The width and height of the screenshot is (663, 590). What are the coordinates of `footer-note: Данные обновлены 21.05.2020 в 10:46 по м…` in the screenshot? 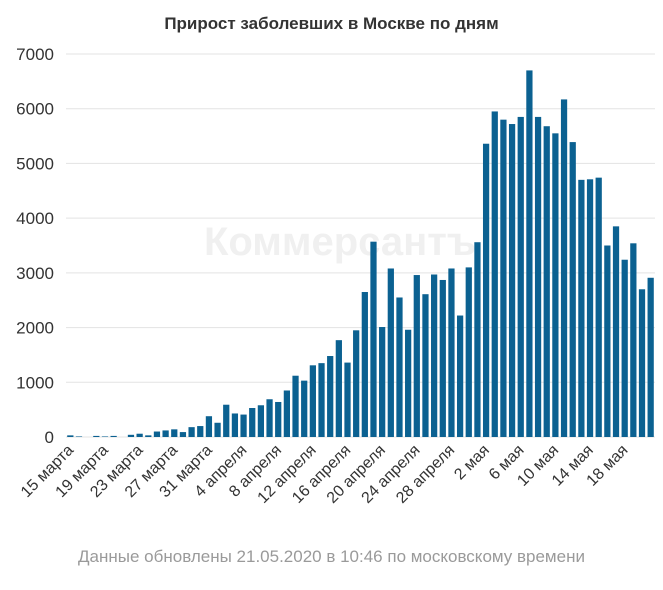 It's located at (331, 556).